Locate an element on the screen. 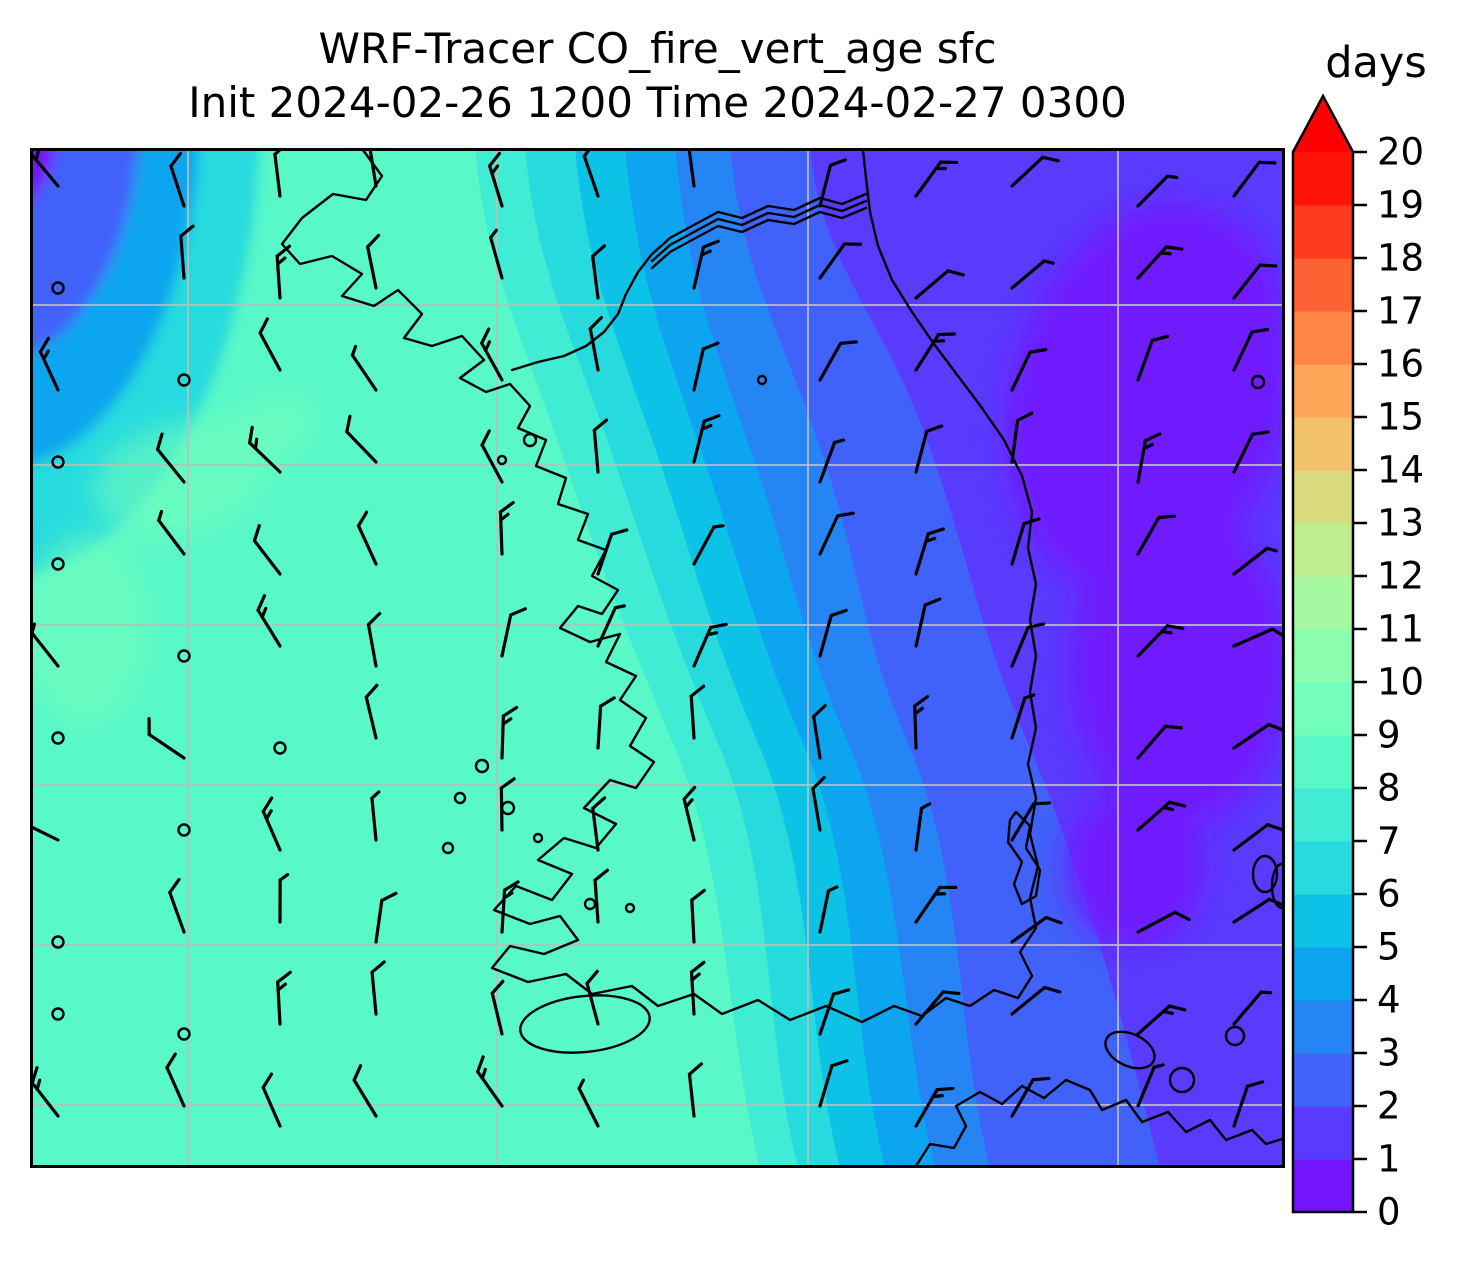  colorbar-tick-label: 17 is located at coordinates (1400, 311).